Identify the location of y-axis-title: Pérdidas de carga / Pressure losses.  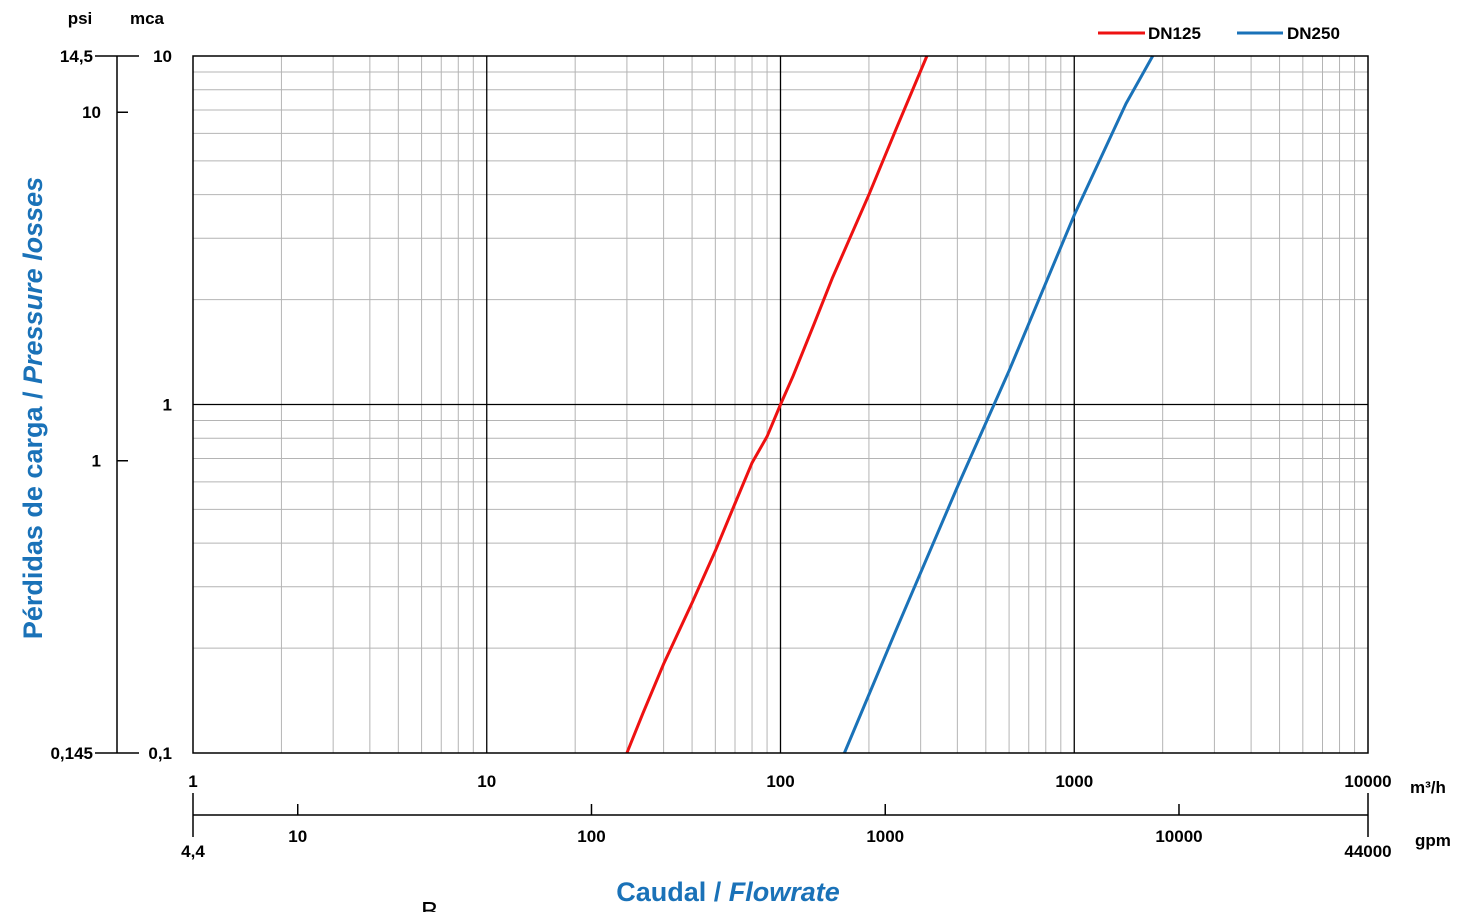
(33, 408).